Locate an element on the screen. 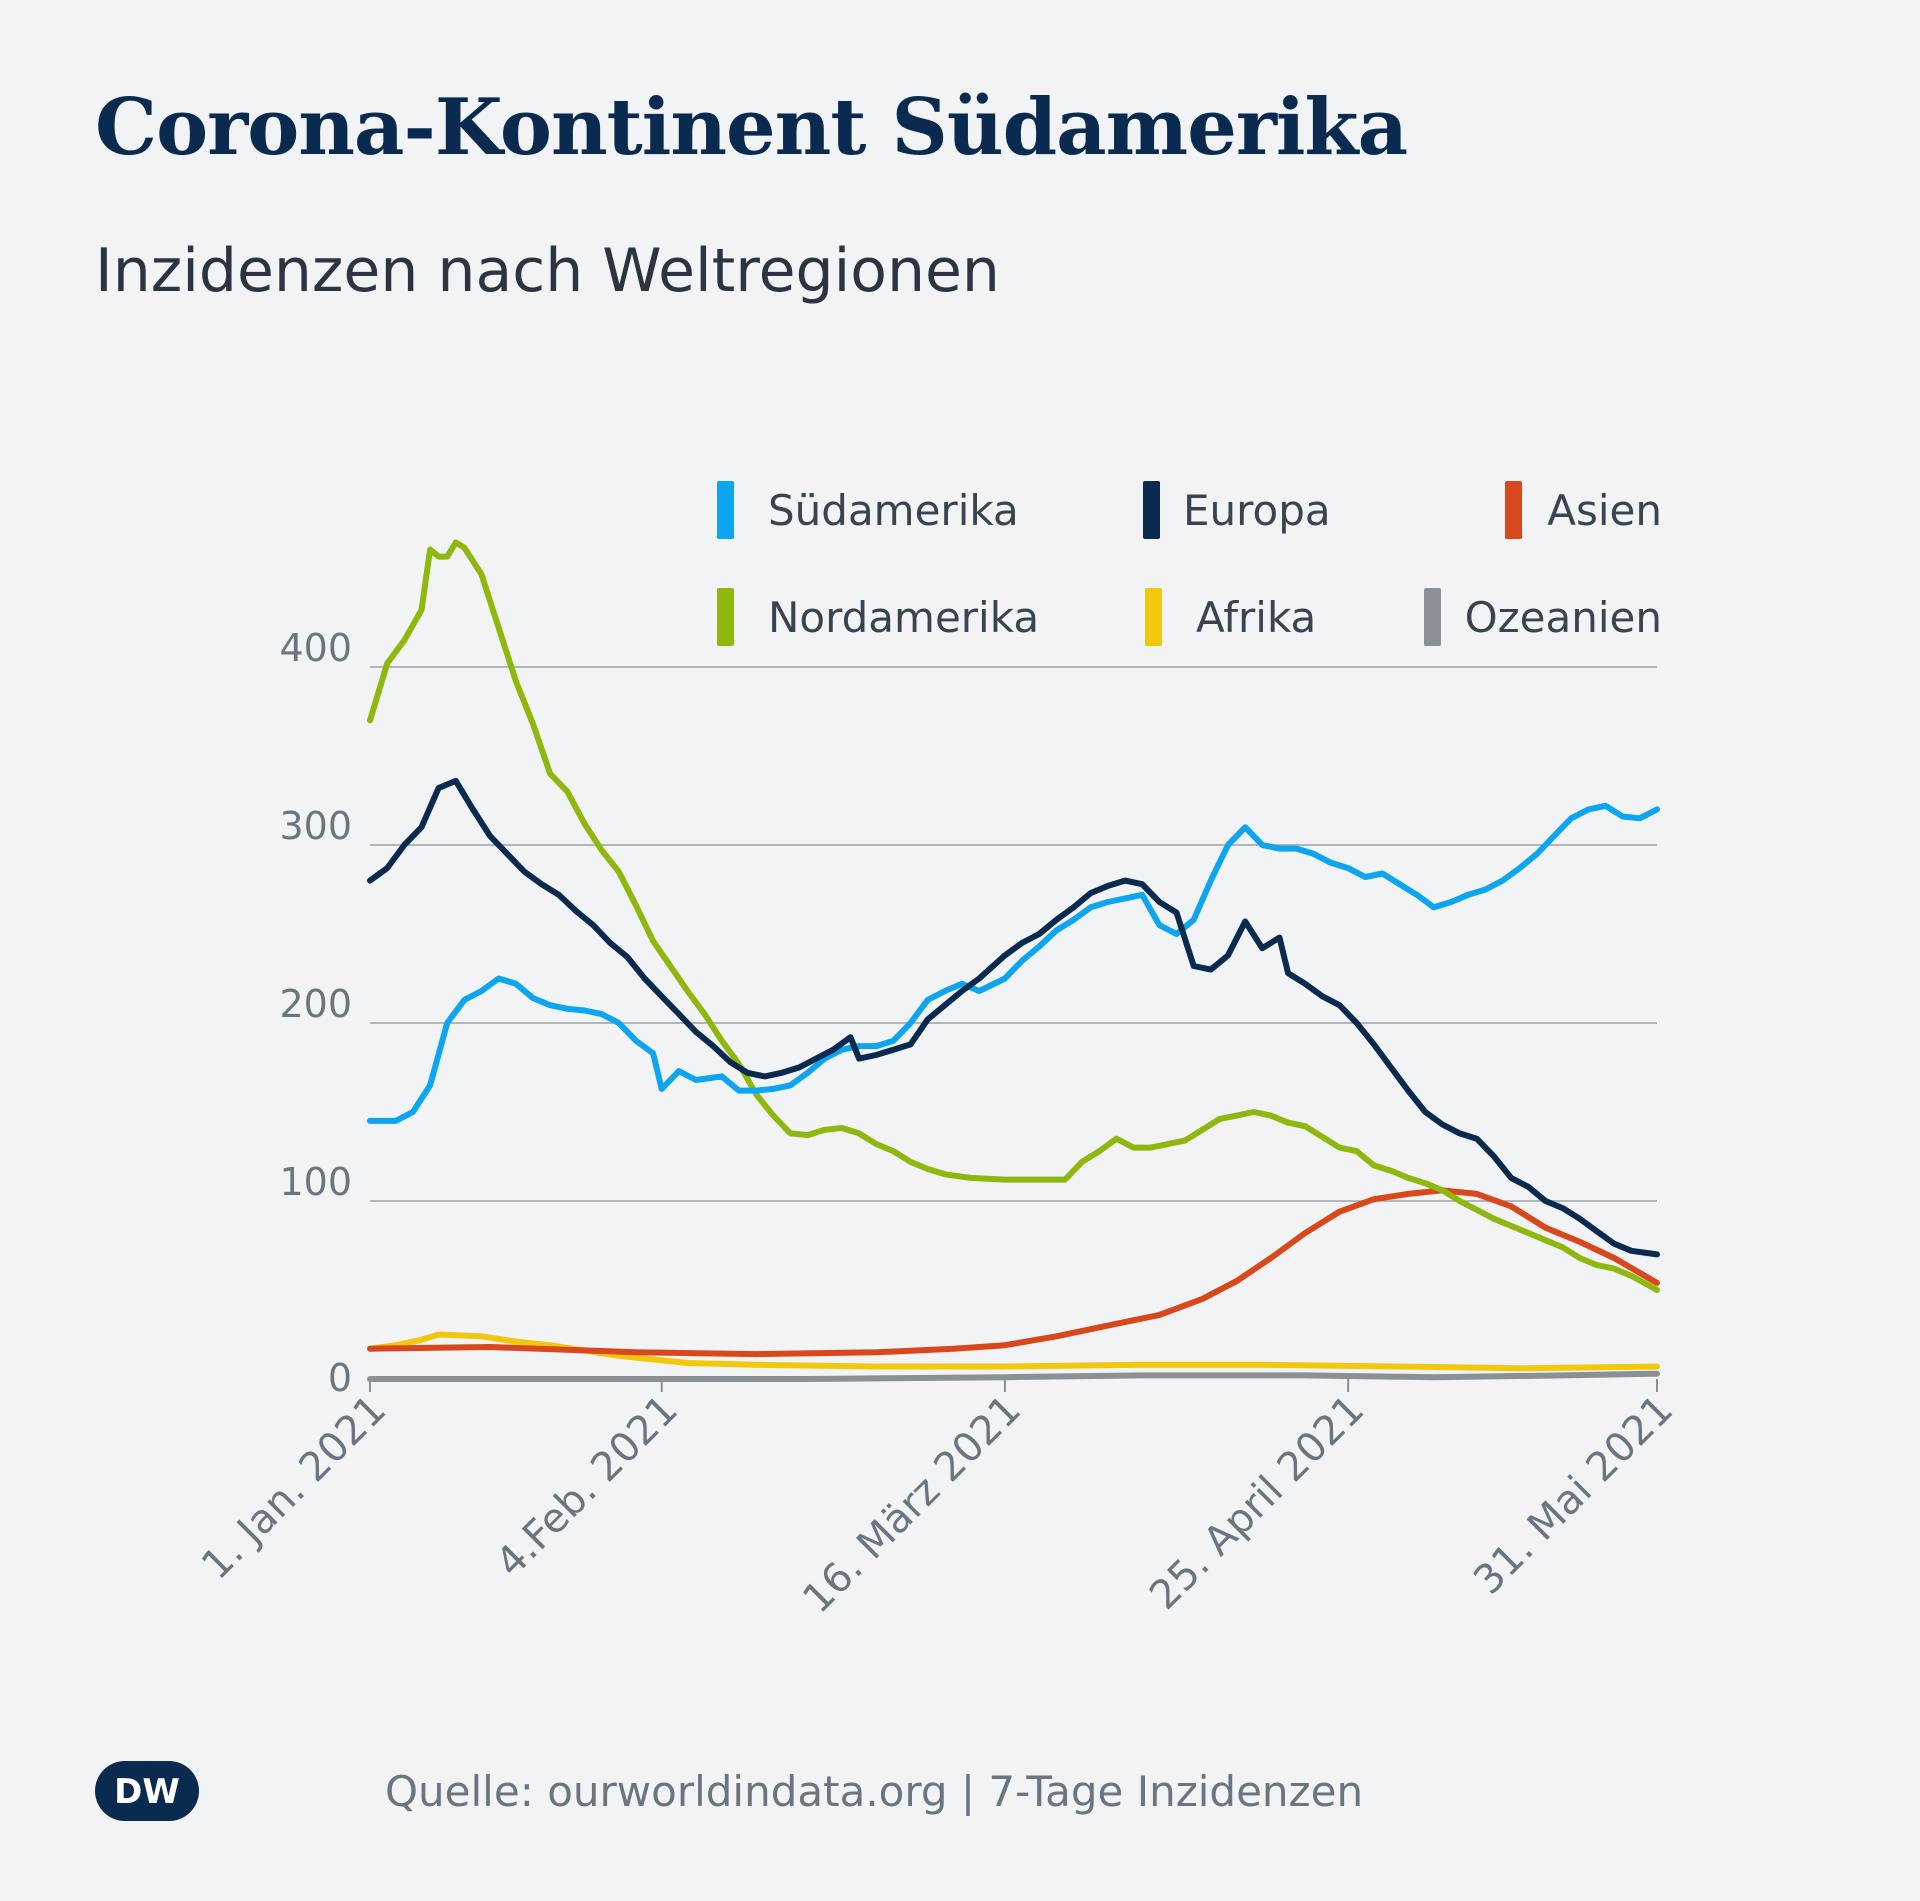  legend-item-asien: Asien is located at coordinates (1583, 510).